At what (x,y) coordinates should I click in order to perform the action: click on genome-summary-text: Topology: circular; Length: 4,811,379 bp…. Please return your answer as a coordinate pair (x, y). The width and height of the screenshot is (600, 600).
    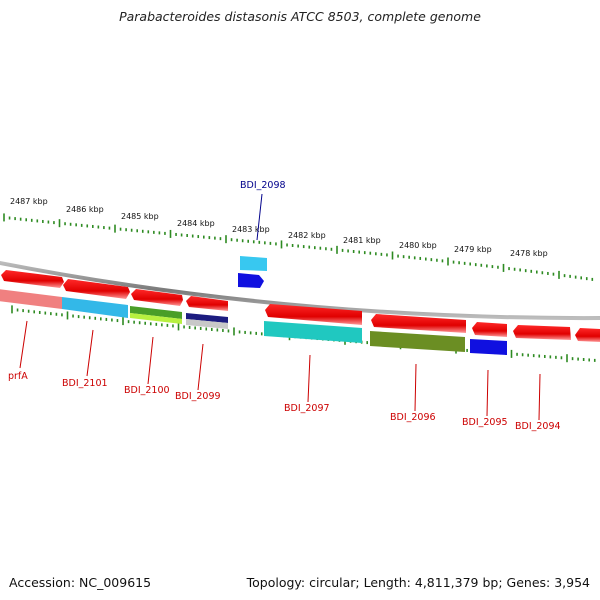
    Looking at the image, I should click on (418, 582).